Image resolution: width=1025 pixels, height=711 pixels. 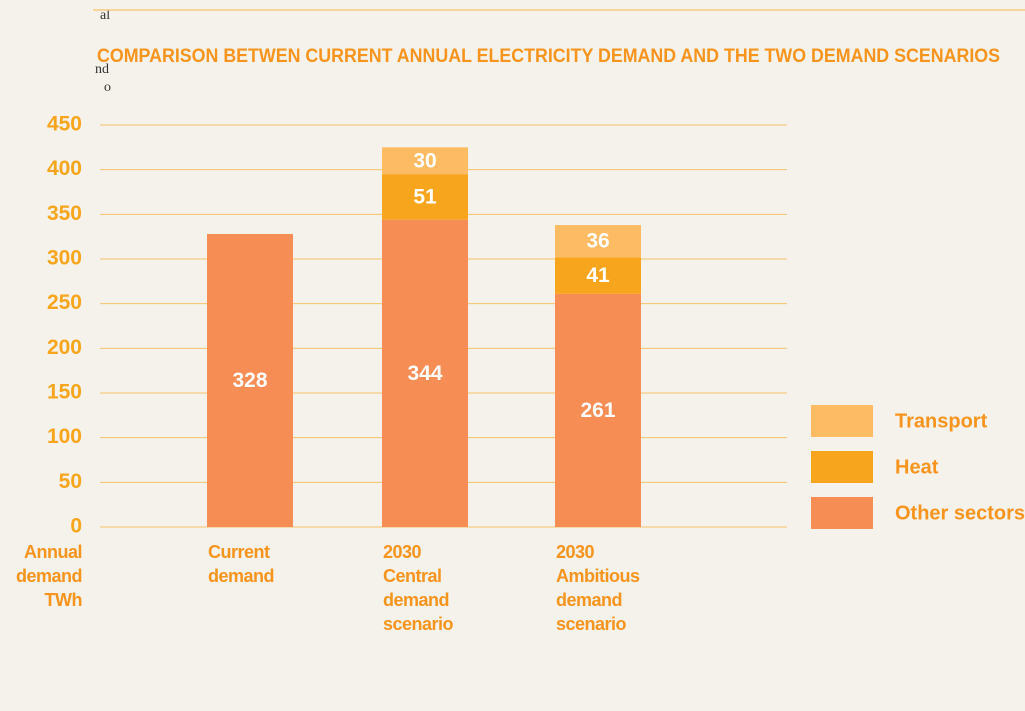 I want to click on cropped-text: nd, so click(x=102, y=69).